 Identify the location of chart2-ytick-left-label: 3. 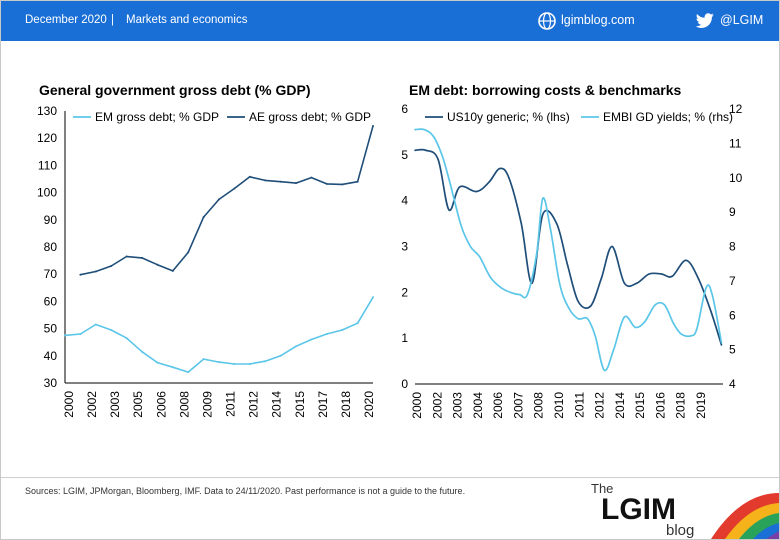
(404, 247).